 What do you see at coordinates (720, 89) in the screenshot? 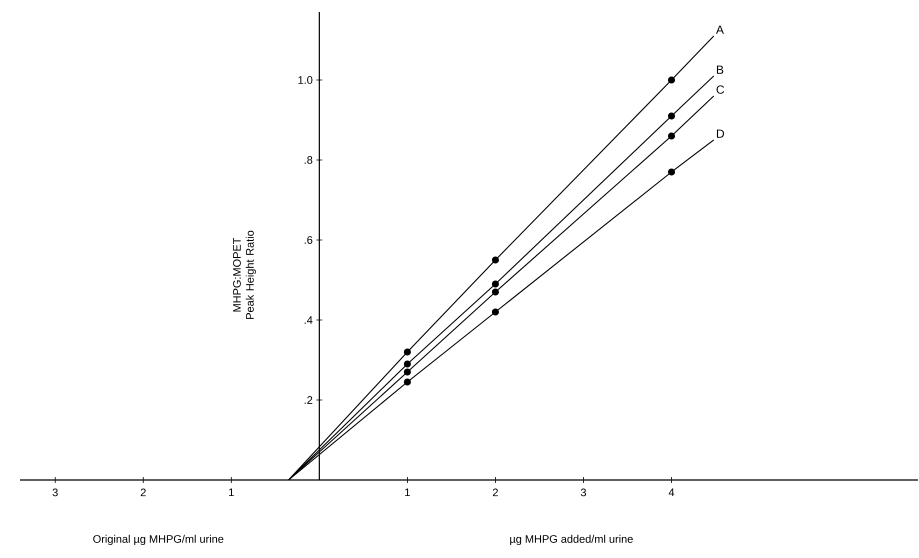
I see `series-label: C` at bounding box center [720, 89].